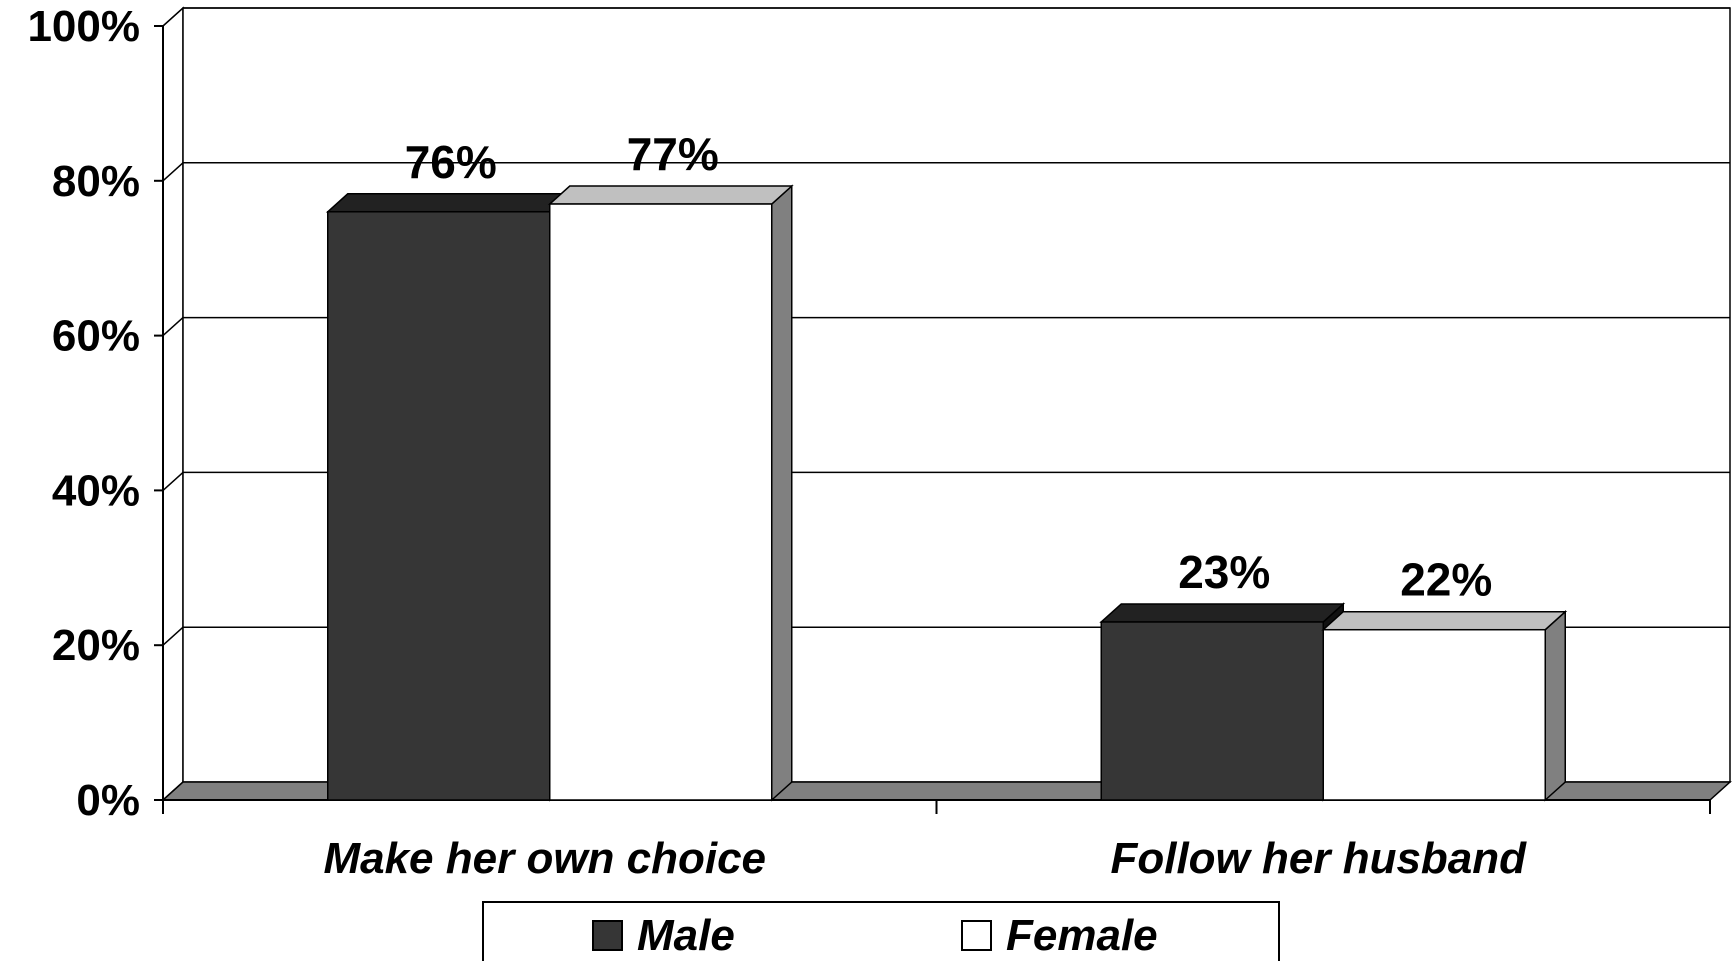  Describe the element at coordinates (83, 26) in the screenshot. I see `y-tick-label: 100%` at that location.